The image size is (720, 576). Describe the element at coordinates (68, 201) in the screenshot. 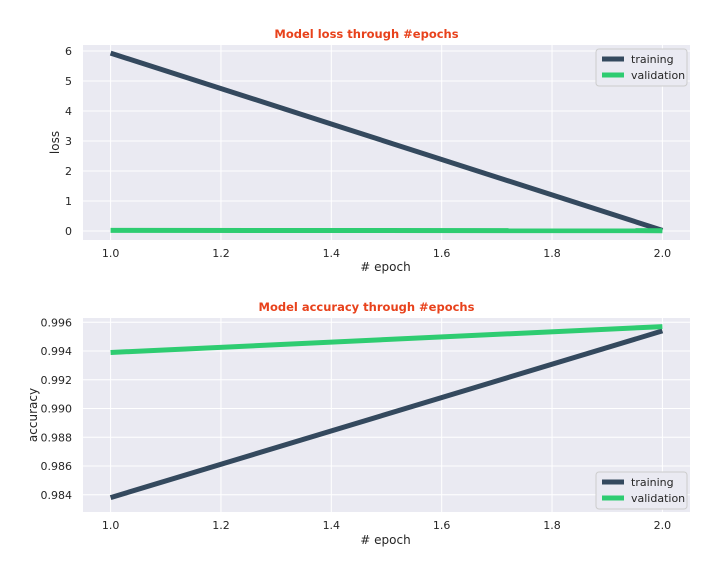

I see `y-tick-label: 1` at that location.